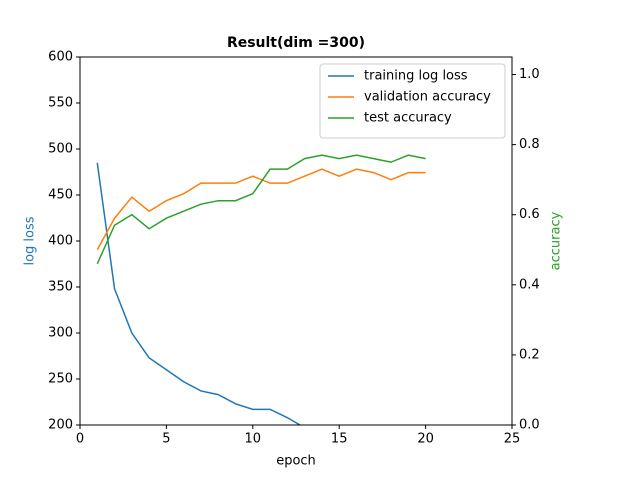  I want to click on y2-axis-label: accuracy, so click(556, 240).